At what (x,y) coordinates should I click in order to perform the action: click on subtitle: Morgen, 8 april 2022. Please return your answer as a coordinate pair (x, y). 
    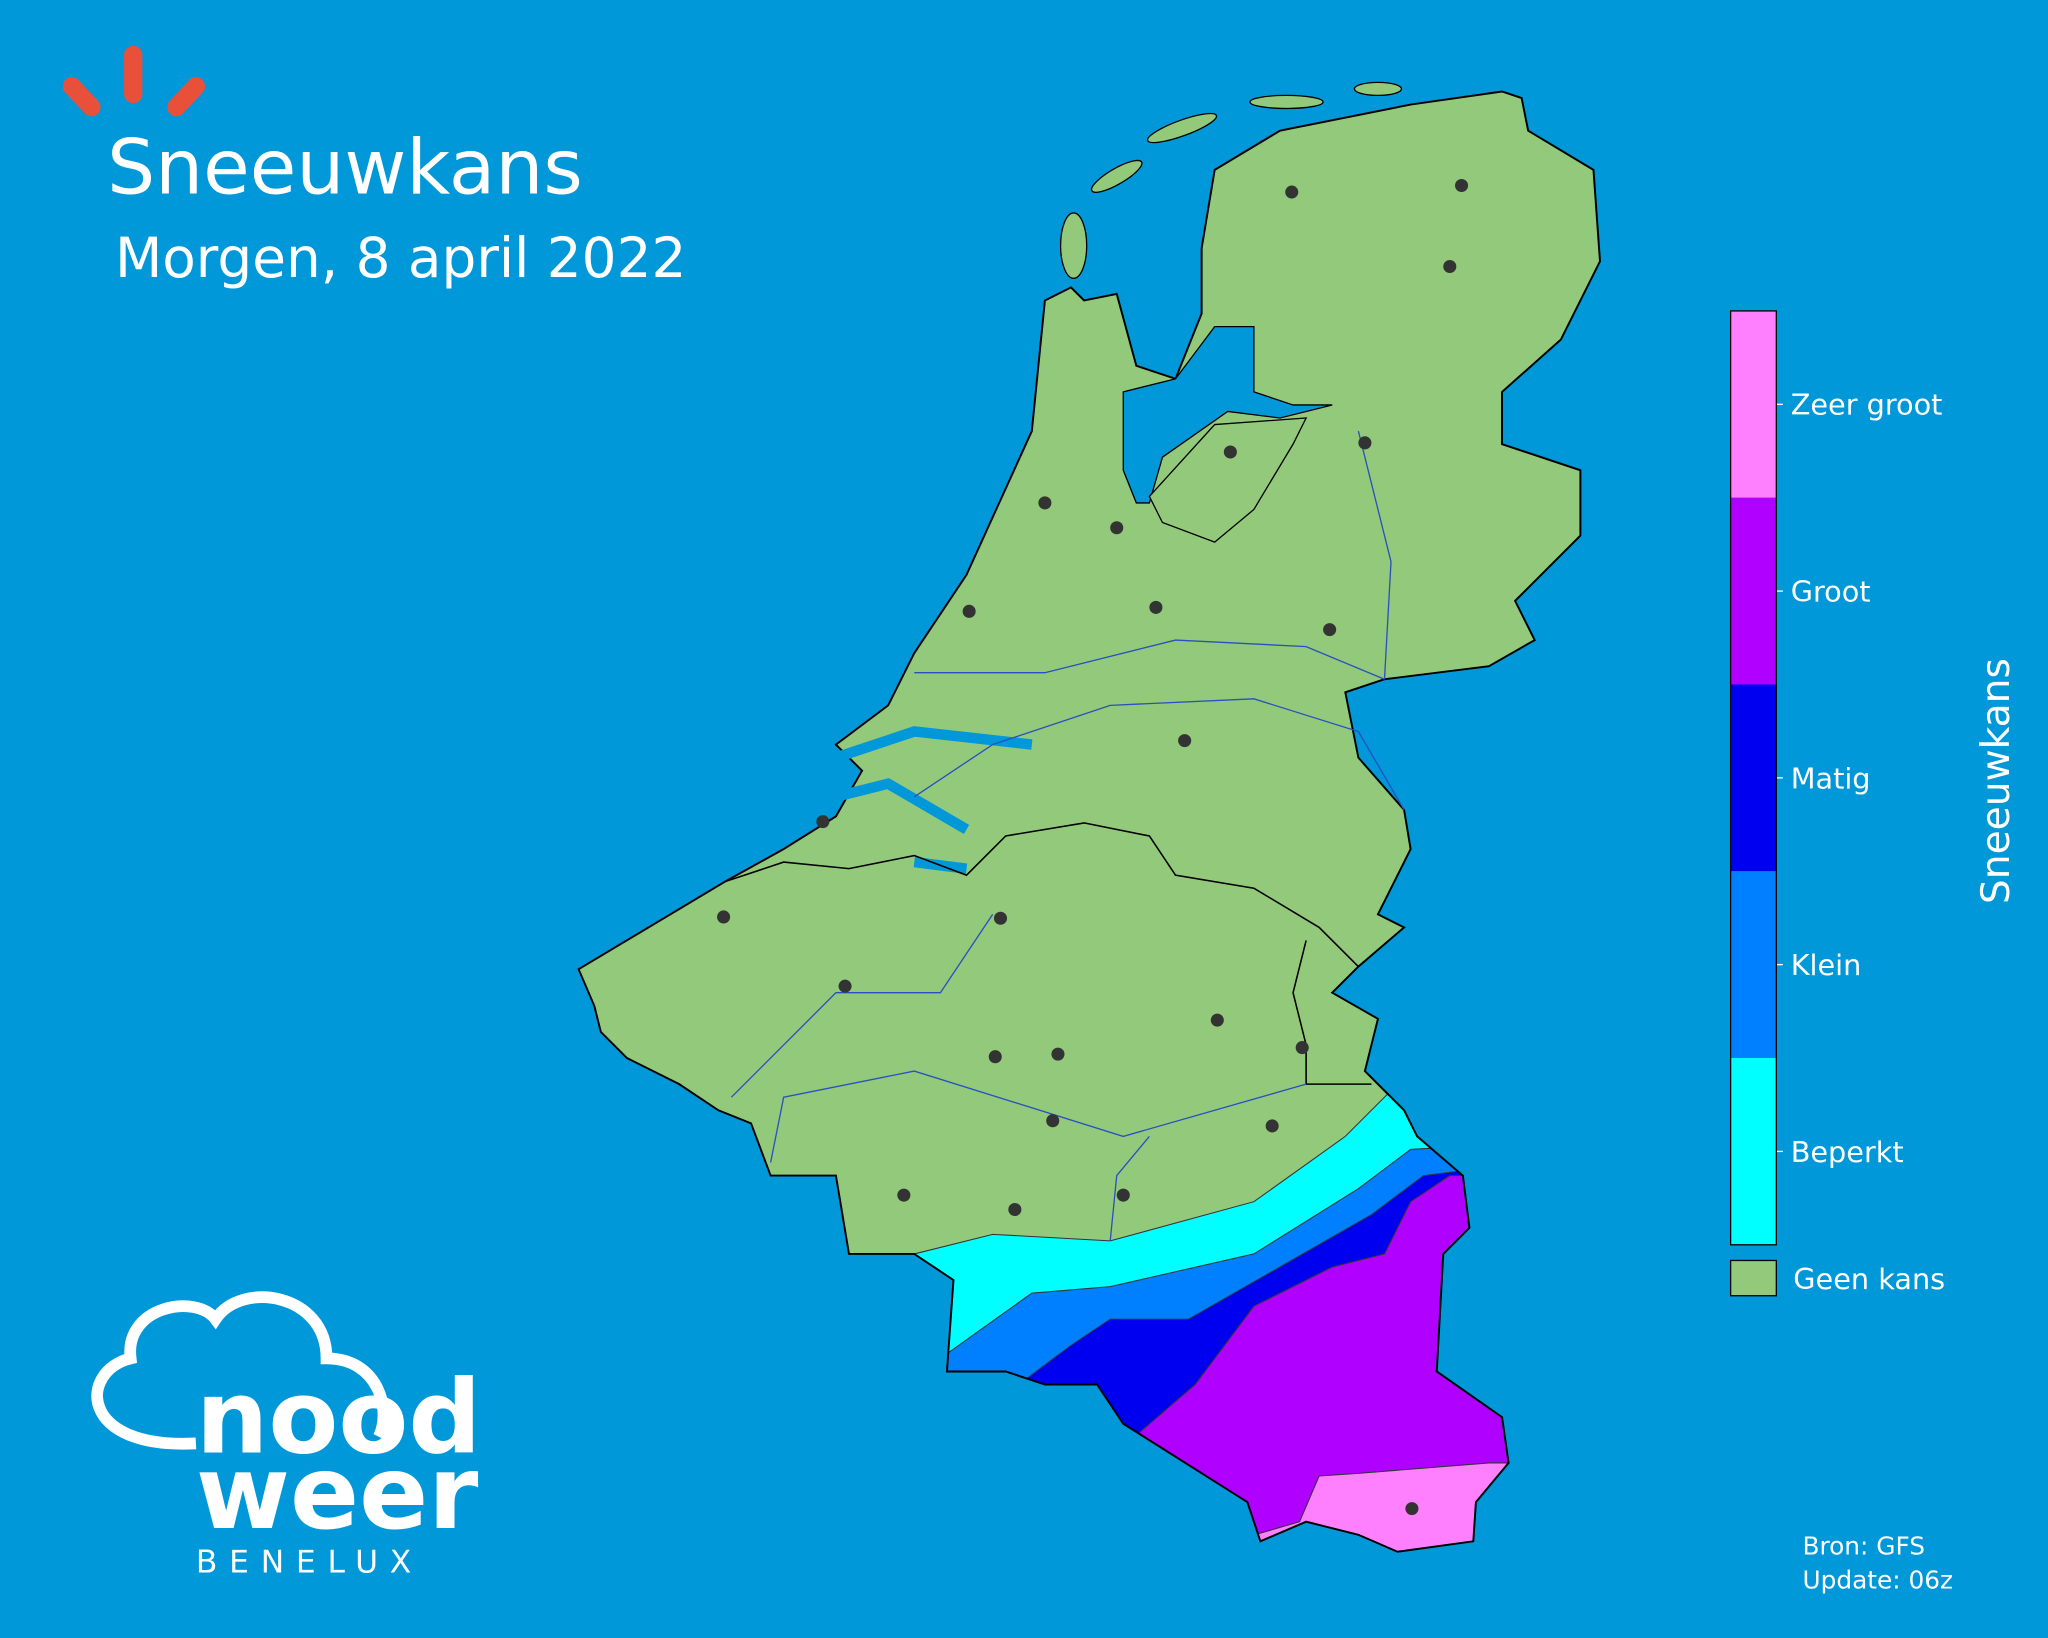
    Looking at the image, I should click on (400, 258).